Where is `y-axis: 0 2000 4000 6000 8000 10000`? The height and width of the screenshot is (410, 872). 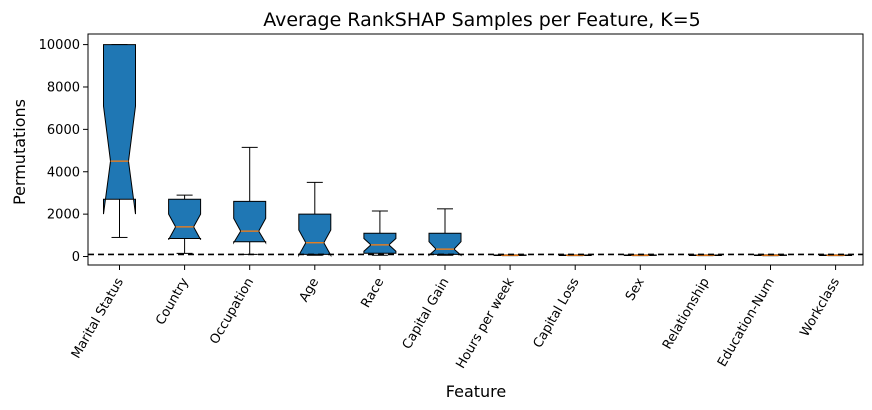 y-axis: 0 2000 4000 6000 8000 10000 is located at coordinates (63, 151).